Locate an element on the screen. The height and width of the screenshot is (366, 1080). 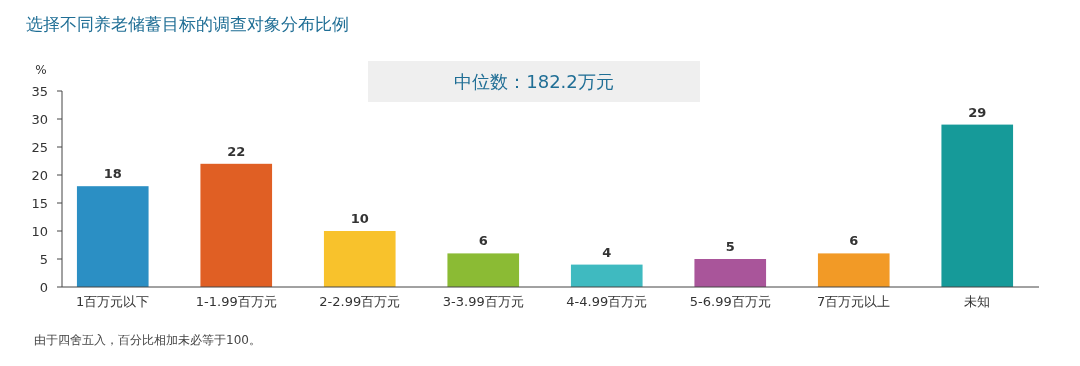
y-axis-title: % is located at coordinates (41, 70).